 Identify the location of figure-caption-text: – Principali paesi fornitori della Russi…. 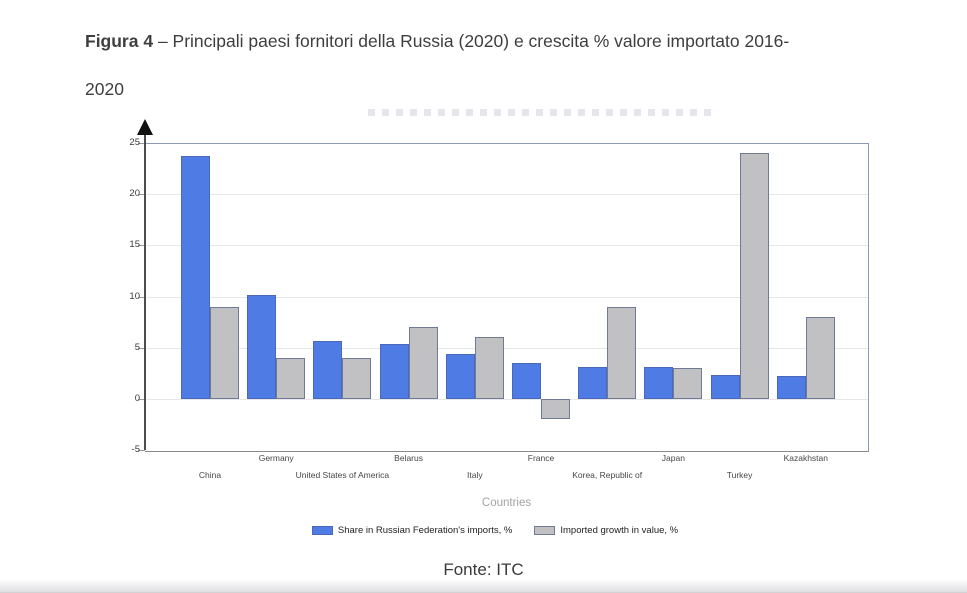
(471, 40).